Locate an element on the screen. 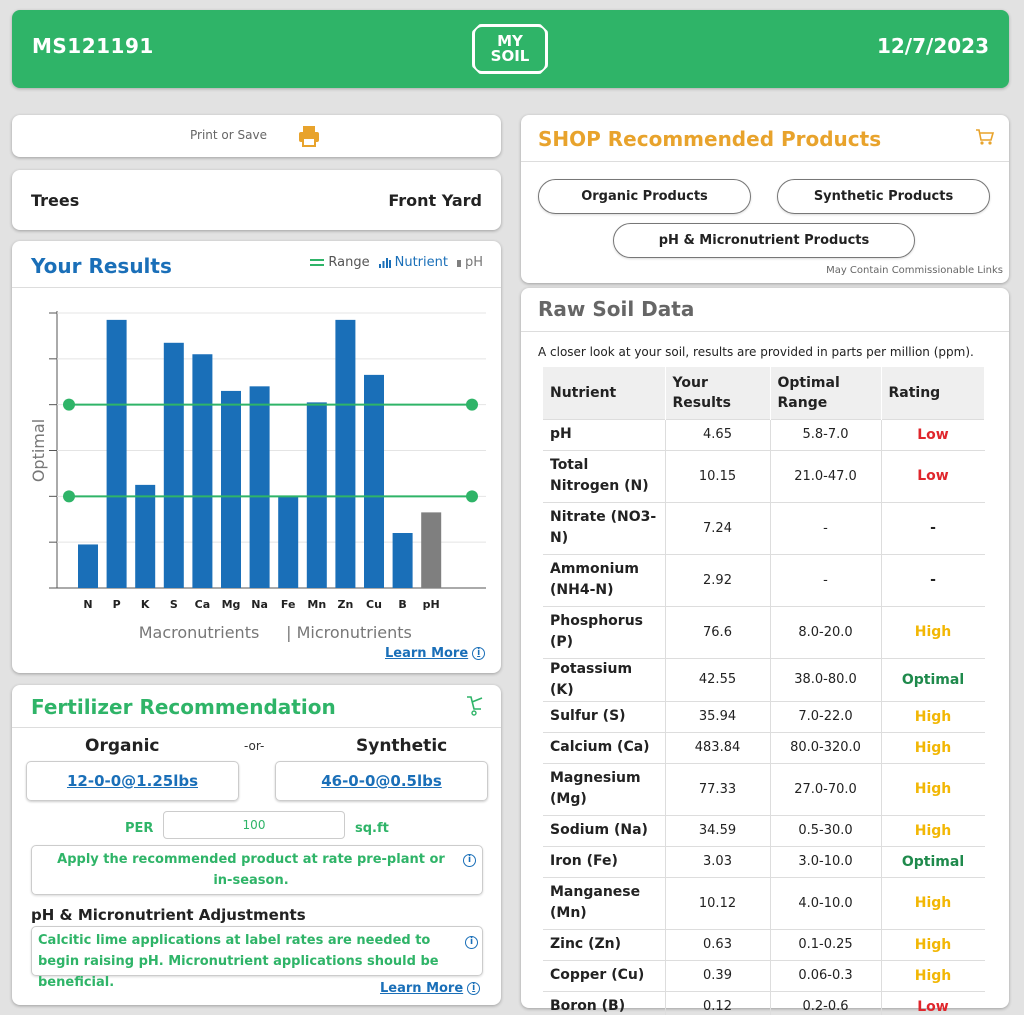 This screenshot has width=1024, height=1015. result-cell: 34.59 is located at coordinates (717, 830).